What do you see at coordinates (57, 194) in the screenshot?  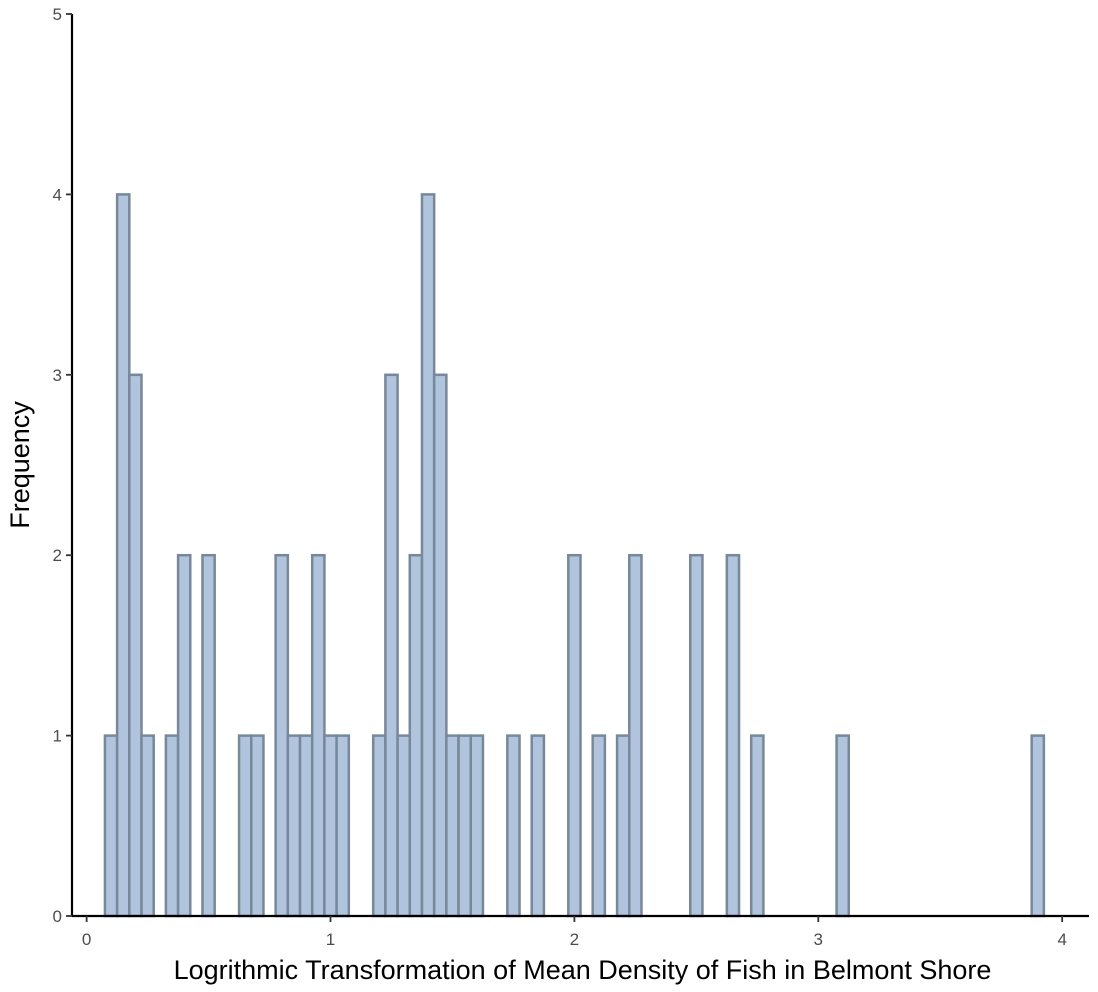 I see `y-tick-label-4: 4` at bounding box center [57, 194].